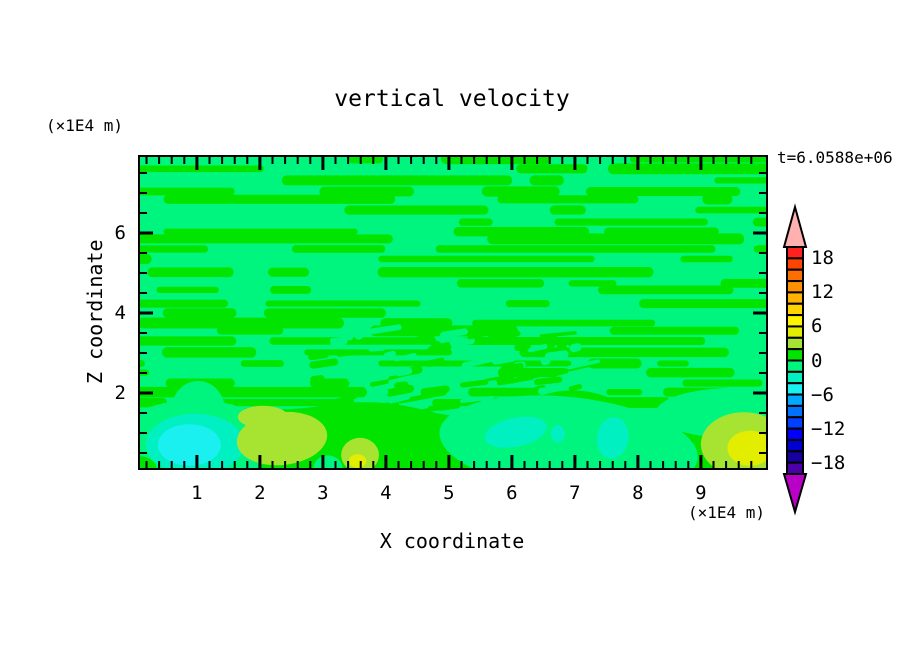 This screenshot has width=904, height=654. I want to click on x-tick-label: 8, so click(638, 493).